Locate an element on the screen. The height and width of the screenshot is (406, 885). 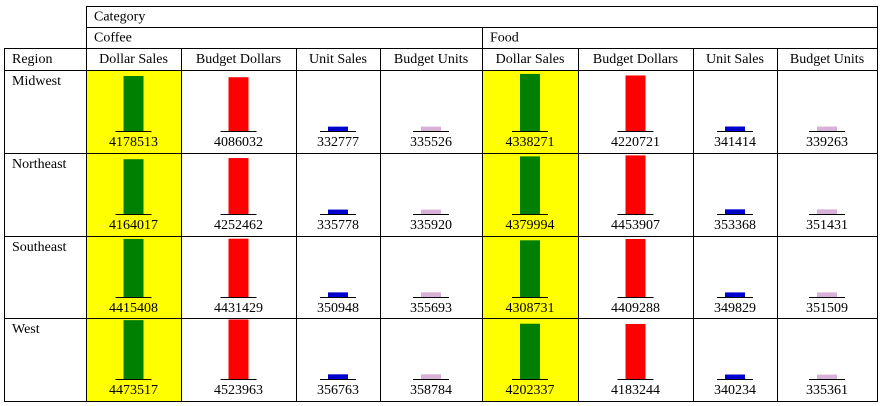
value-label: 351509 is located at coordinates (827, 308).